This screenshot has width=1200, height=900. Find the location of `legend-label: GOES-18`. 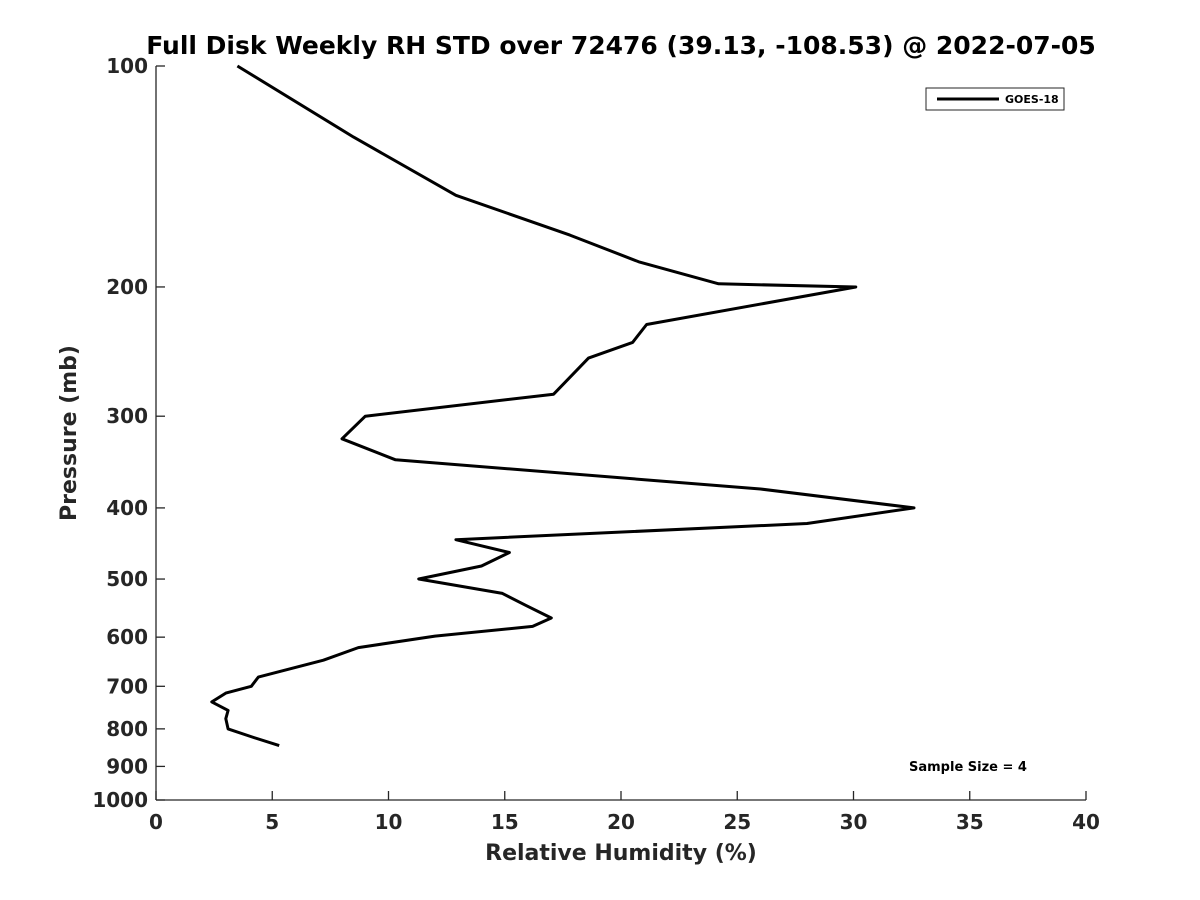

legend-label: GOES-18 is located at coordinates (1032, 99).